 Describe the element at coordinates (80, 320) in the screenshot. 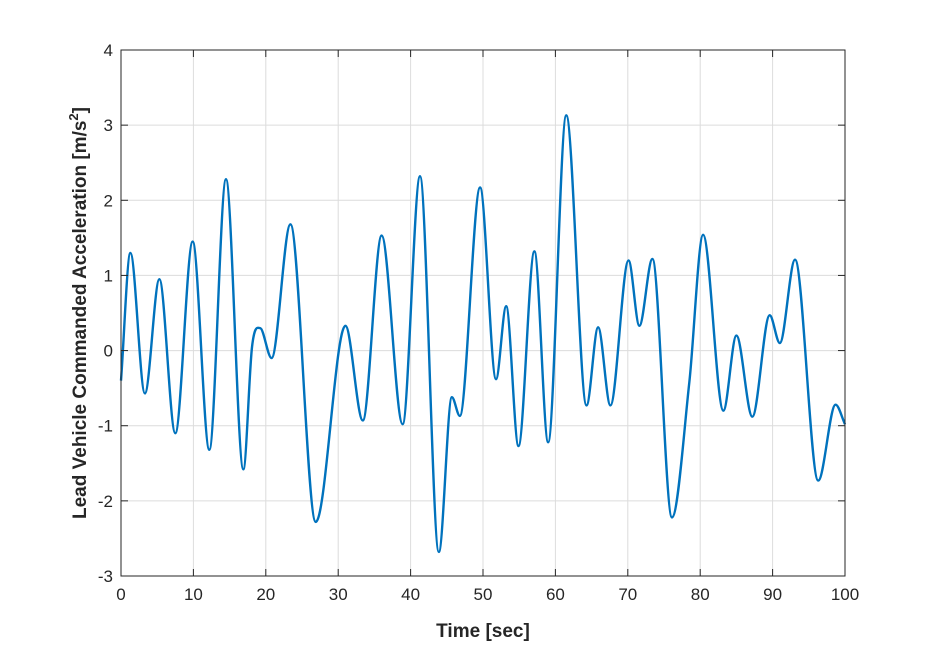

I see `y-axis-label-main: Lead Vehicle Commanded Acceleration [m/s` at that location.